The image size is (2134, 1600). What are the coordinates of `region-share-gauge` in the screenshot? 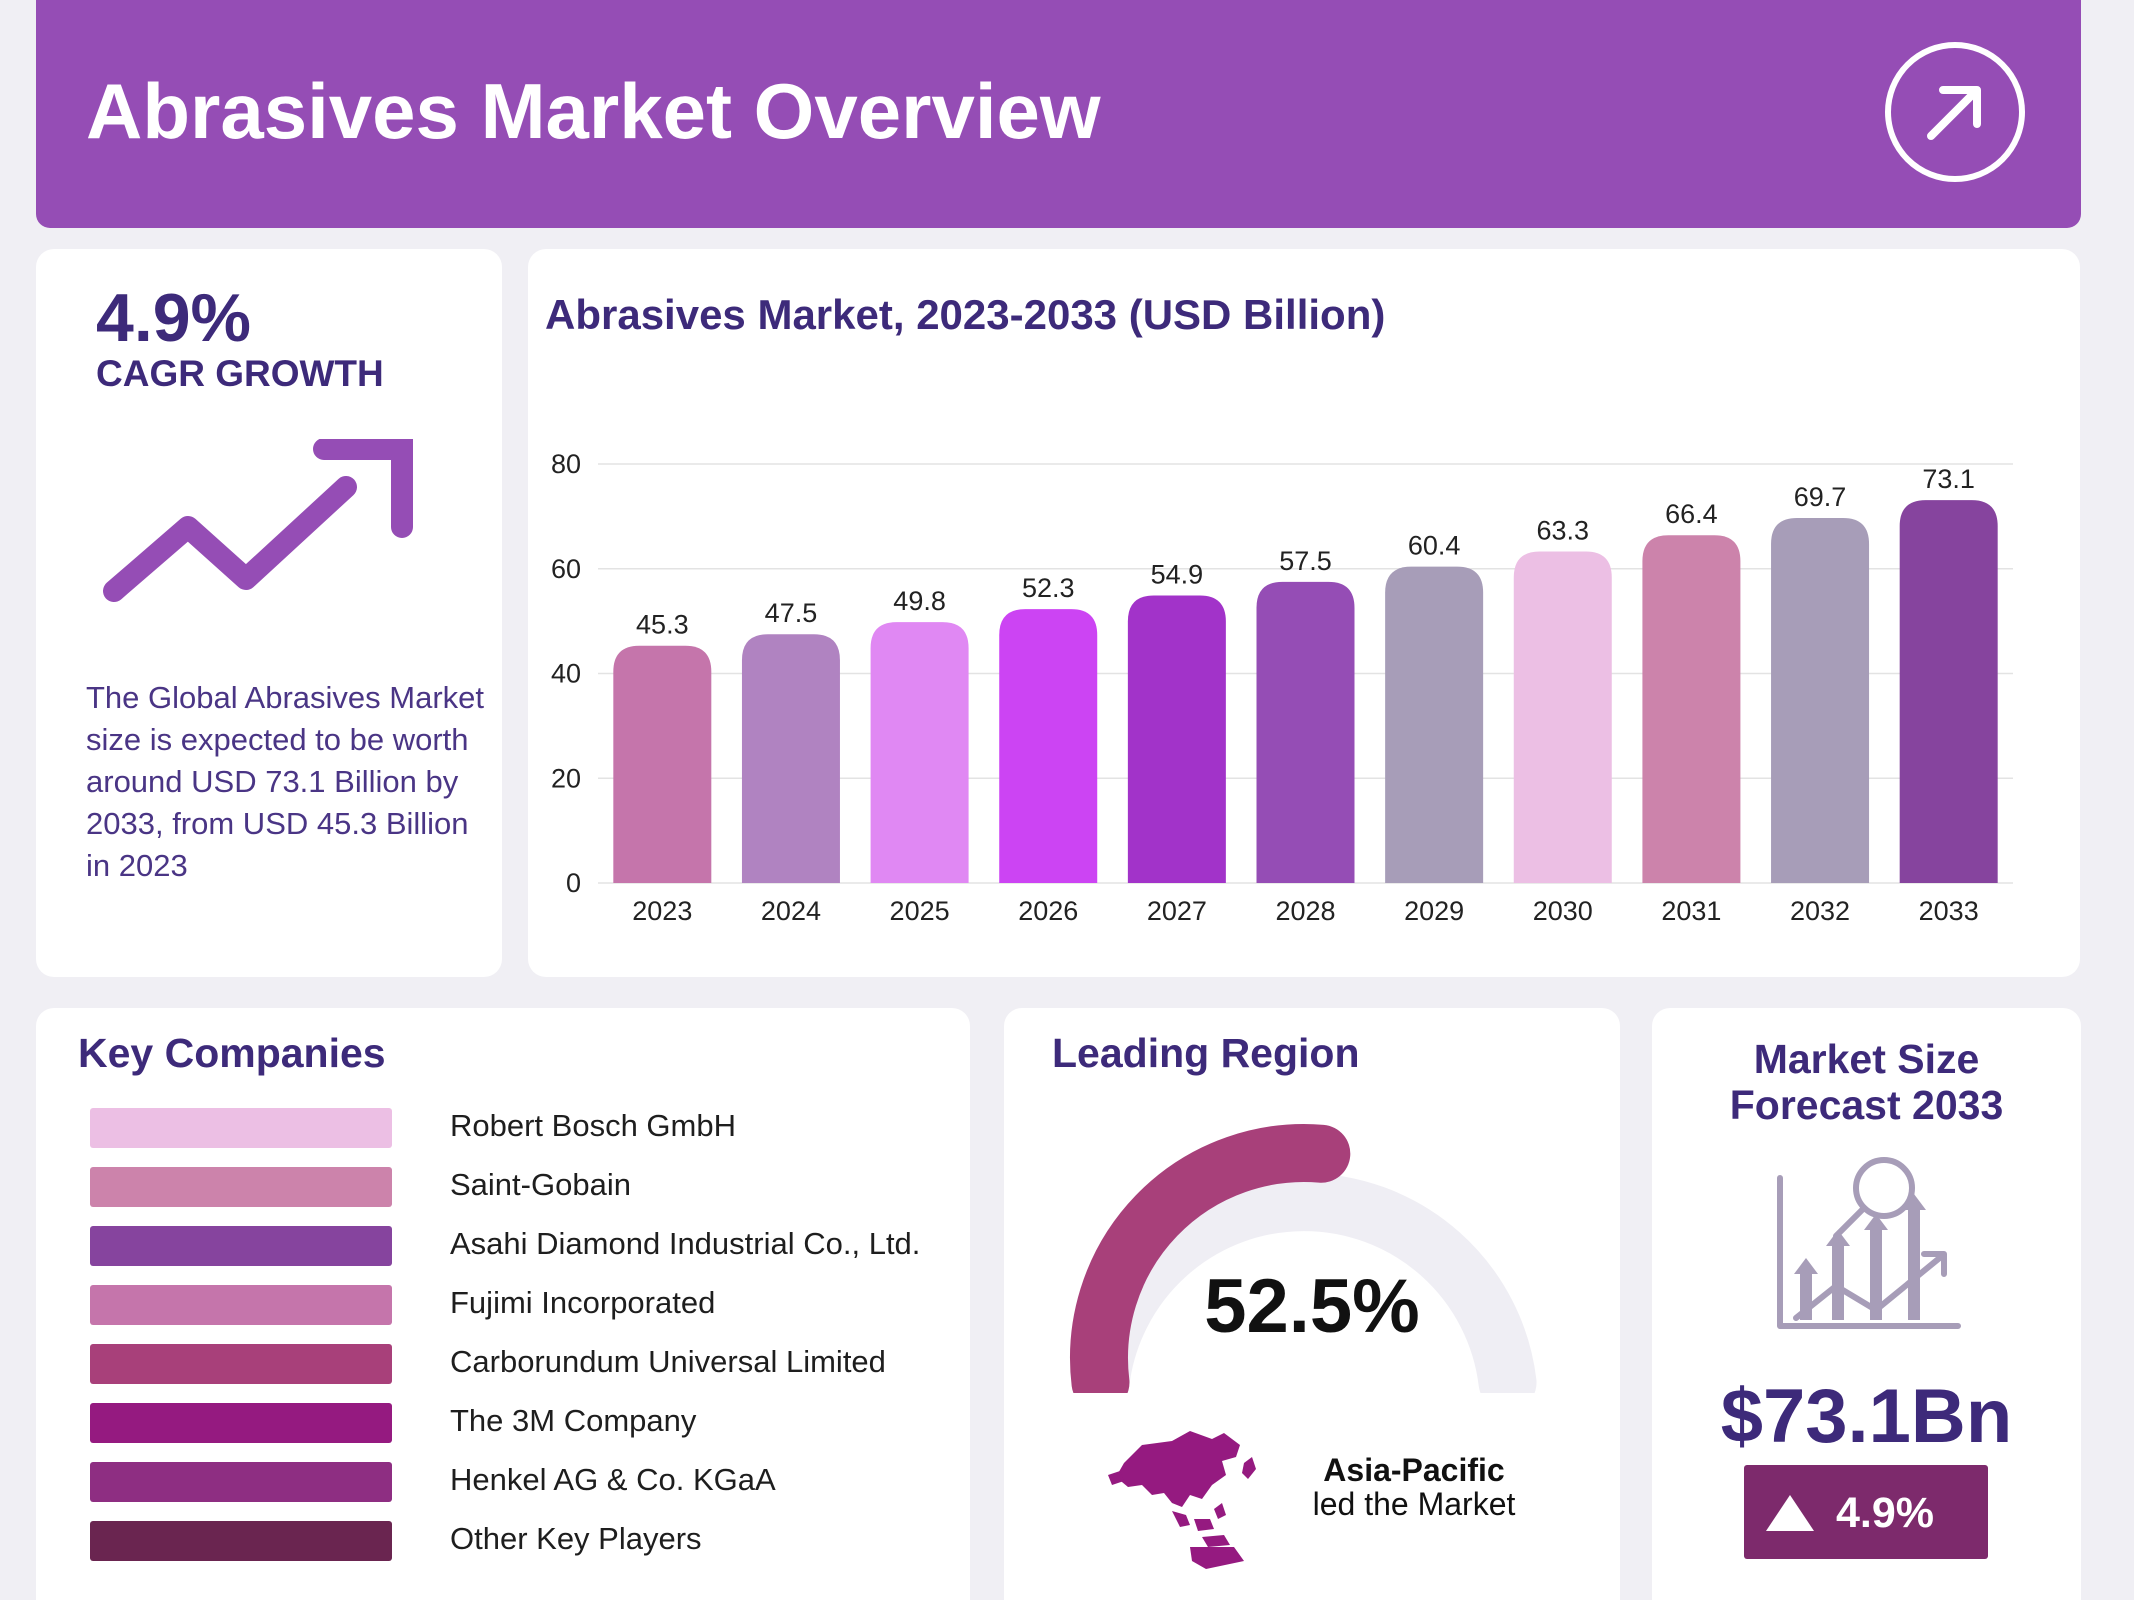 It's located at (1303, 1258).